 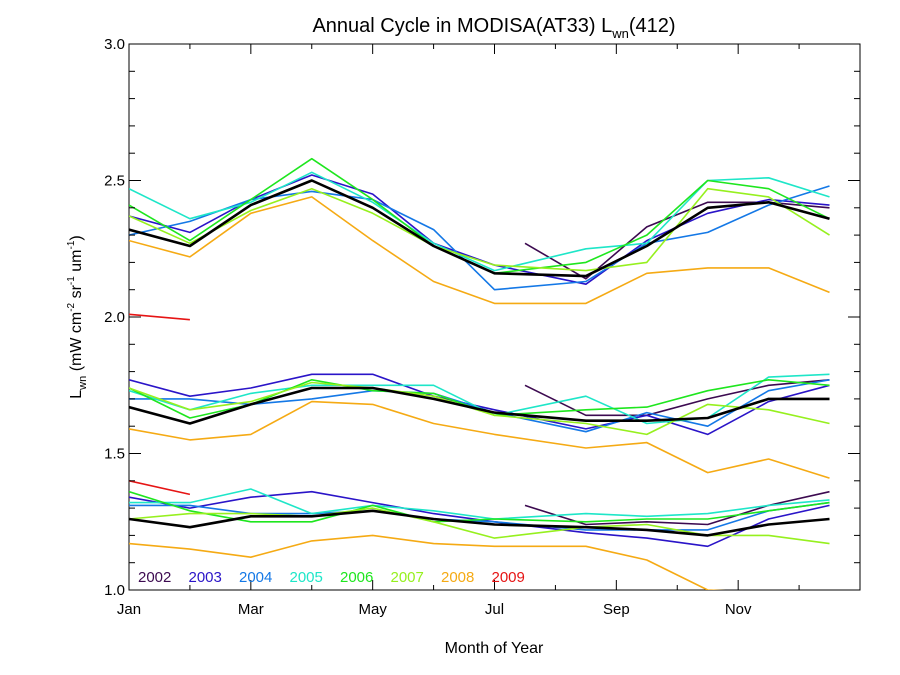 I want to click on legend-item-2008: 2008, so click(x=457, y=577).